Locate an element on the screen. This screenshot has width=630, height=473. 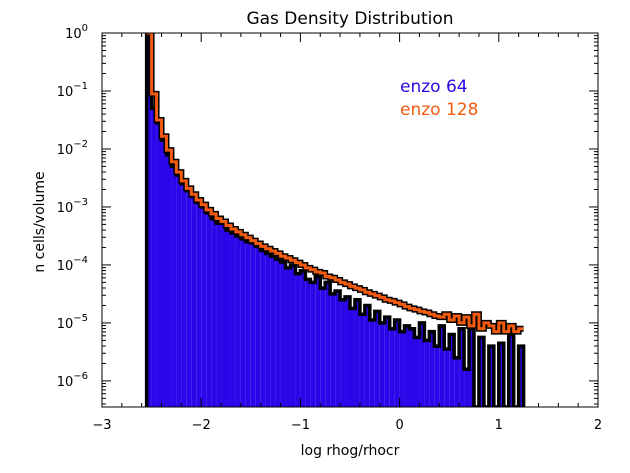
y-tick-label: 10⁻² is located at coordinates (72, 148).